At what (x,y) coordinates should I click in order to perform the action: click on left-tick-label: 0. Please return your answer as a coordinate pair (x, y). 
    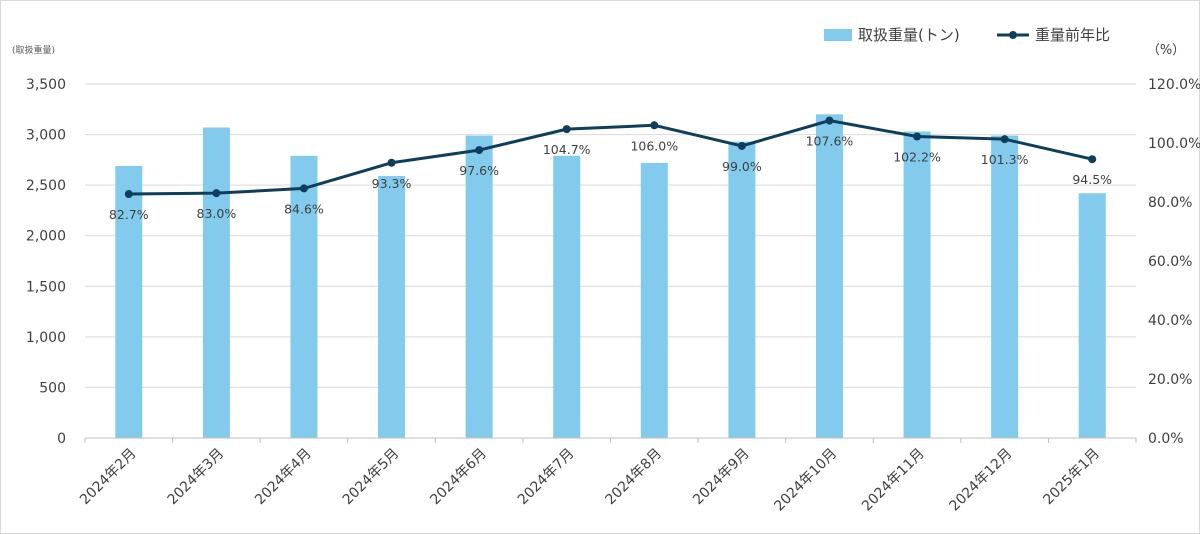
    Looking at the image, I should click on (61, 439).